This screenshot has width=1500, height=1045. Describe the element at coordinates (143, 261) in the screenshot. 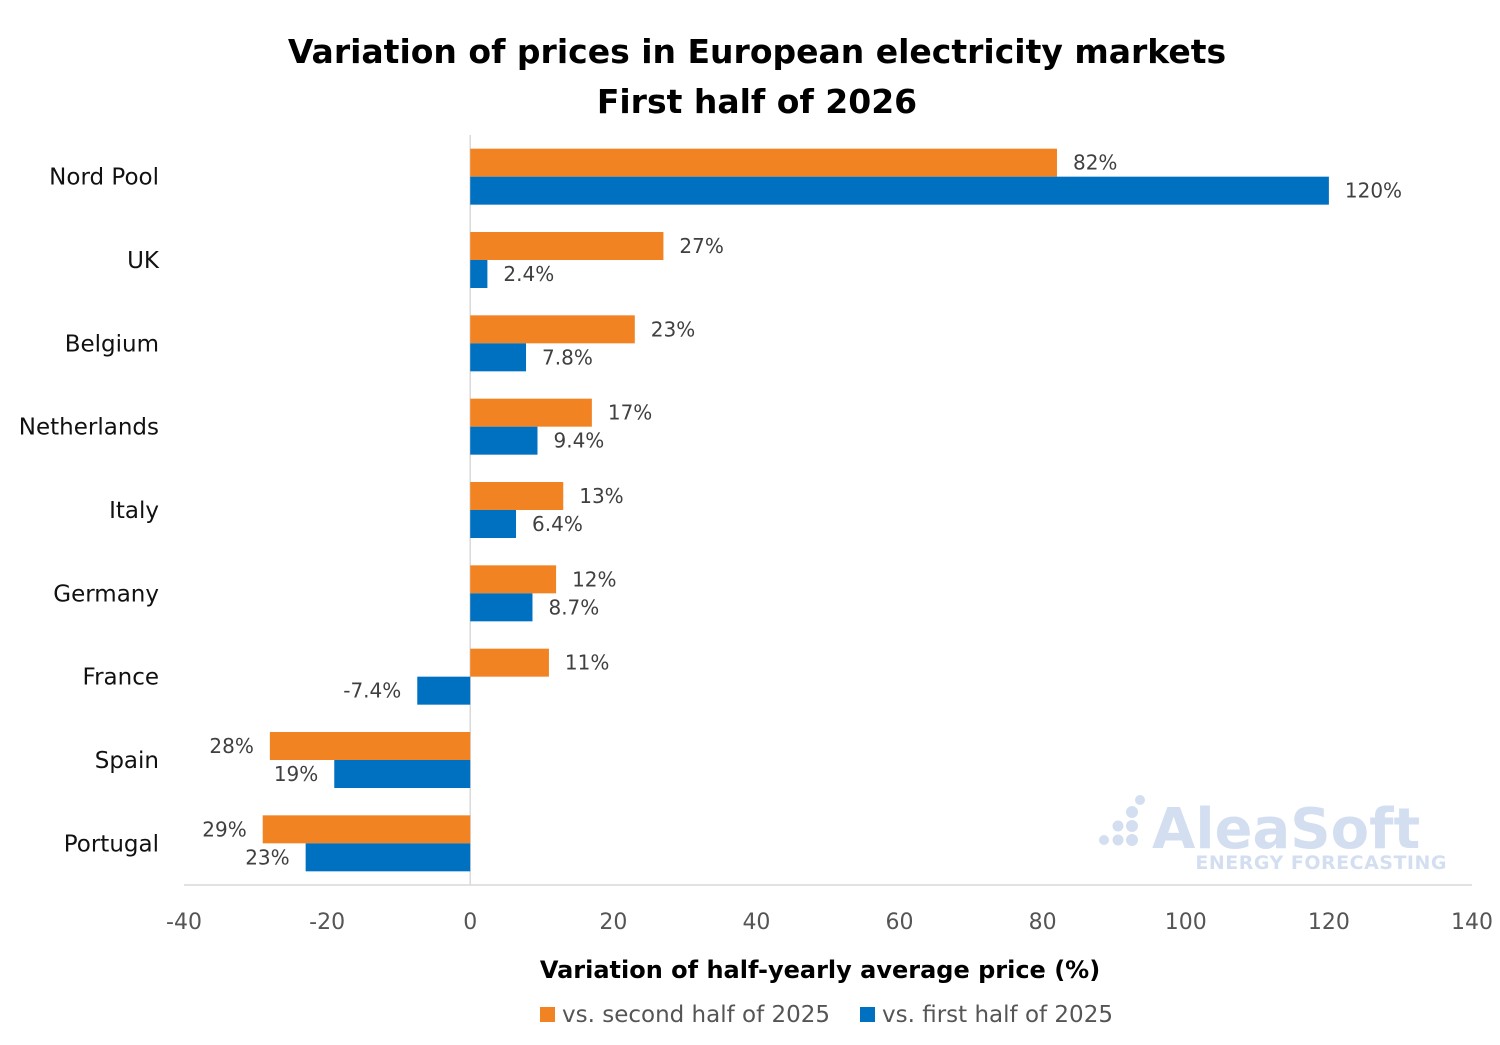

I see `category-label: UK` at that location.